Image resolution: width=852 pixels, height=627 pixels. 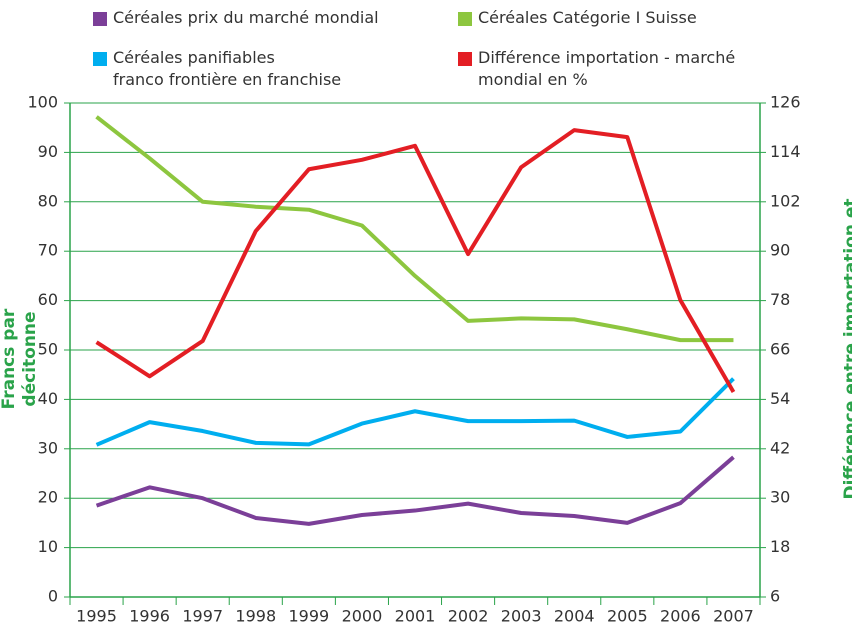 I want to click on y2-tick-label: 54, so click(x=780, y=398).